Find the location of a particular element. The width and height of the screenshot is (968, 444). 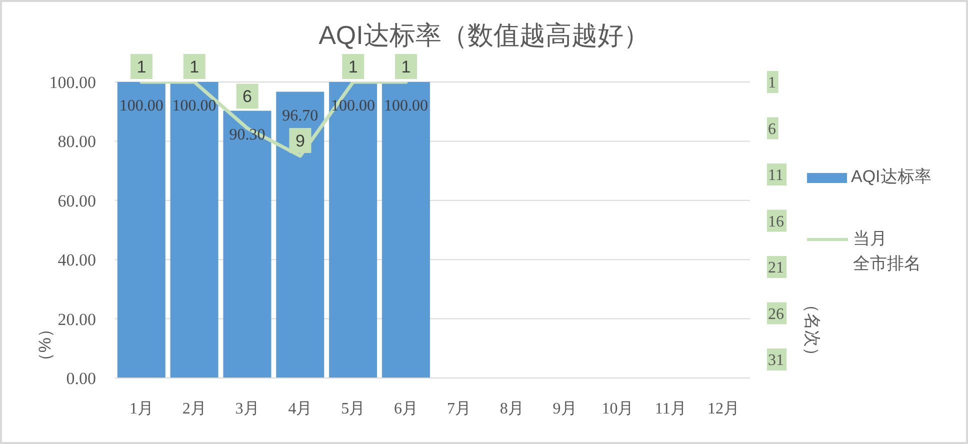

x-tick-label: 6月 is located at coordinates (406, 409).